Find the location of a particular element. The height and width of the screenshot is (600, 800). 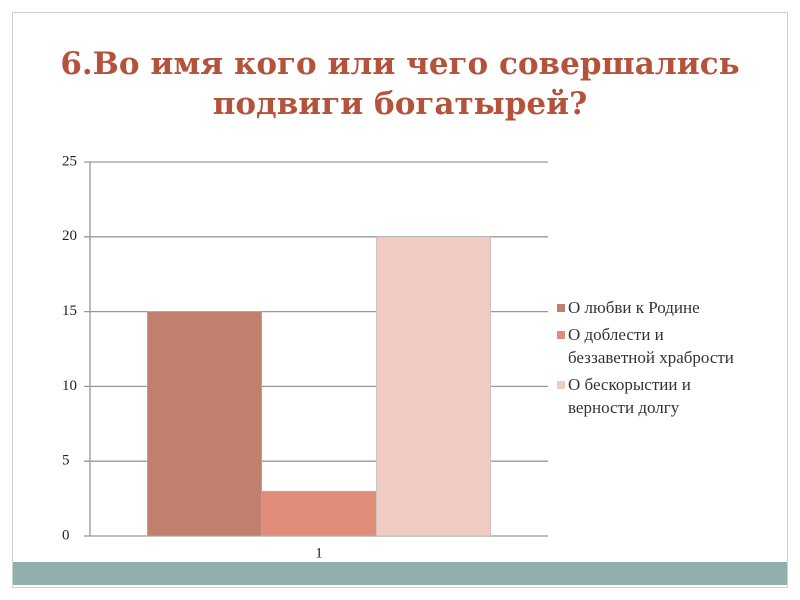

legend-label: О любви к Родине is located at coordinates (634, 307).